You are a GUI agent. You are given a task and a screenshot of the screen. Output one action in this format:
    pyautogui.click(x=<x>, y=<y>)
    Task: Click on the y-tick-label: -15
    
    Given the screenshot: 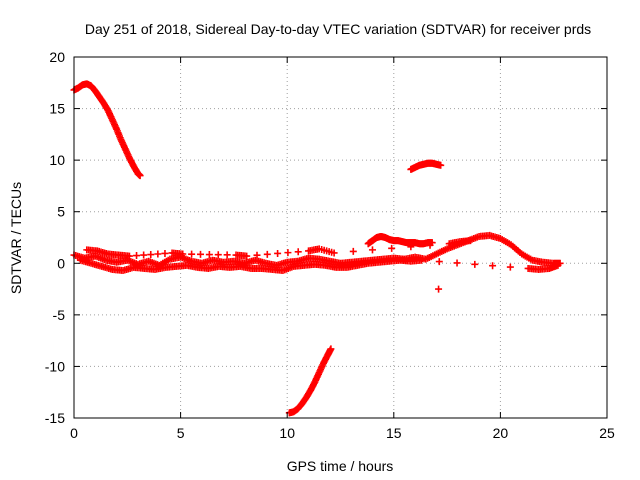 What is the action you would take?
    pyautogui.click(x=55, y=418)
    